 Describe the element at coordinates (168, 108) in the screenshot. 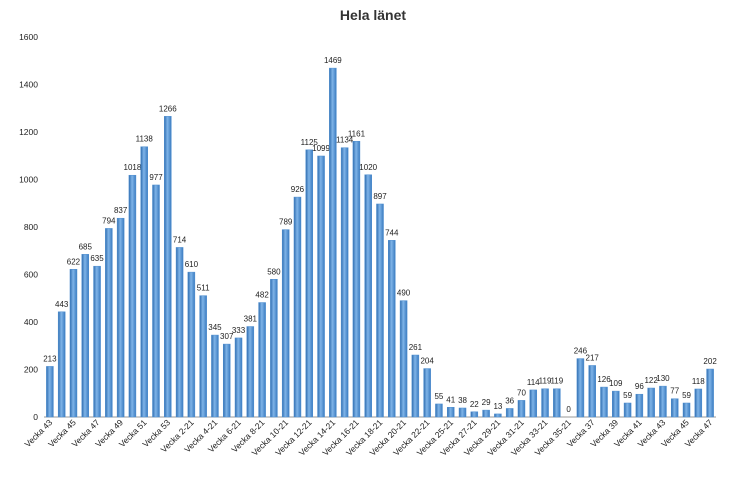

I see `value-label: 1266` at that location.